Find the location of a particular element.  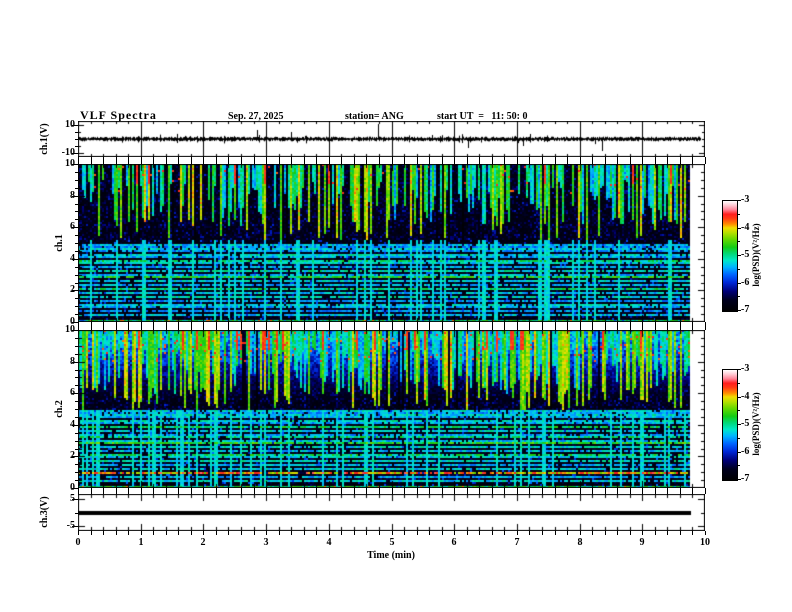

ch1-channel-label: ch.1 is located at coordinates (59, 243).